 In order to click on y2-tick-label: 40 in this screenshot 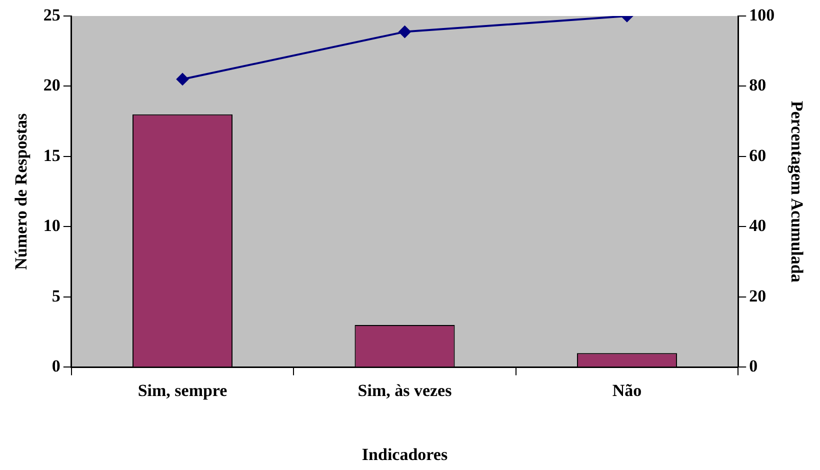, I will do `click(757, 226)`.